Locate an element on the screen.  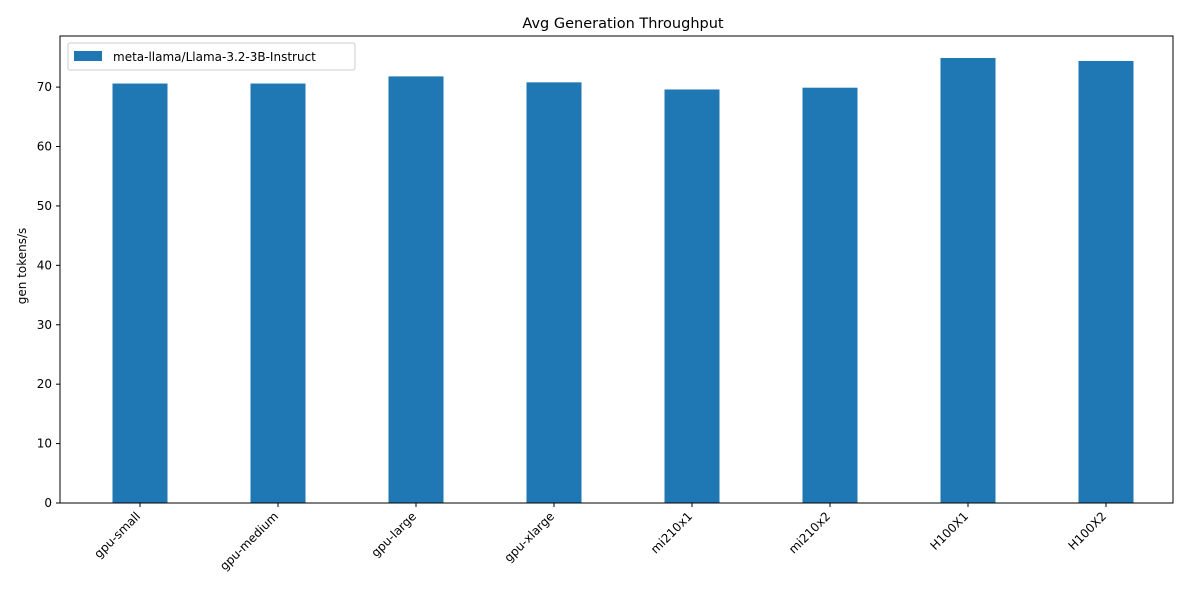
bar-H100X1 is located at coordinates (968, 280).